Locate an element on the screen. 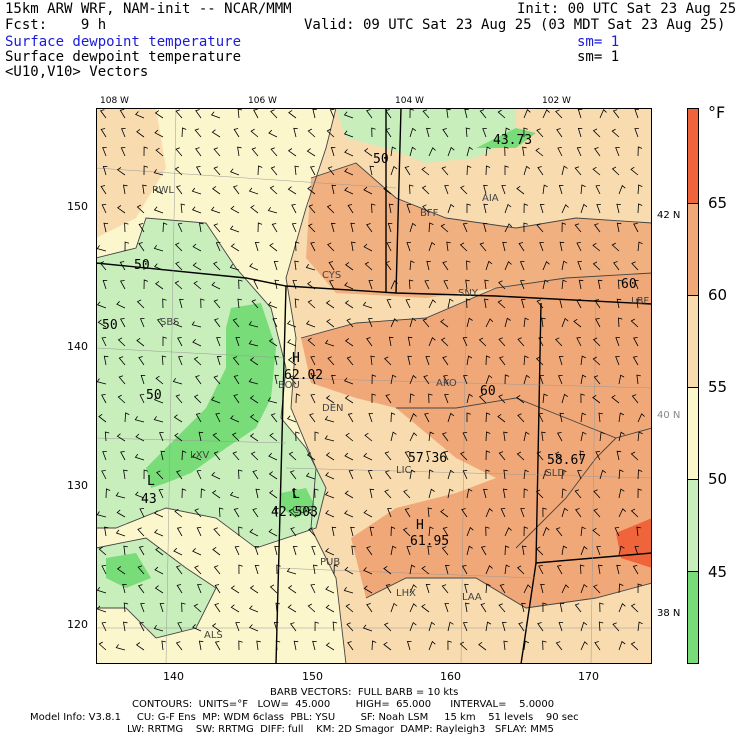  station-label: RWL is located at coordinates (163, 190).